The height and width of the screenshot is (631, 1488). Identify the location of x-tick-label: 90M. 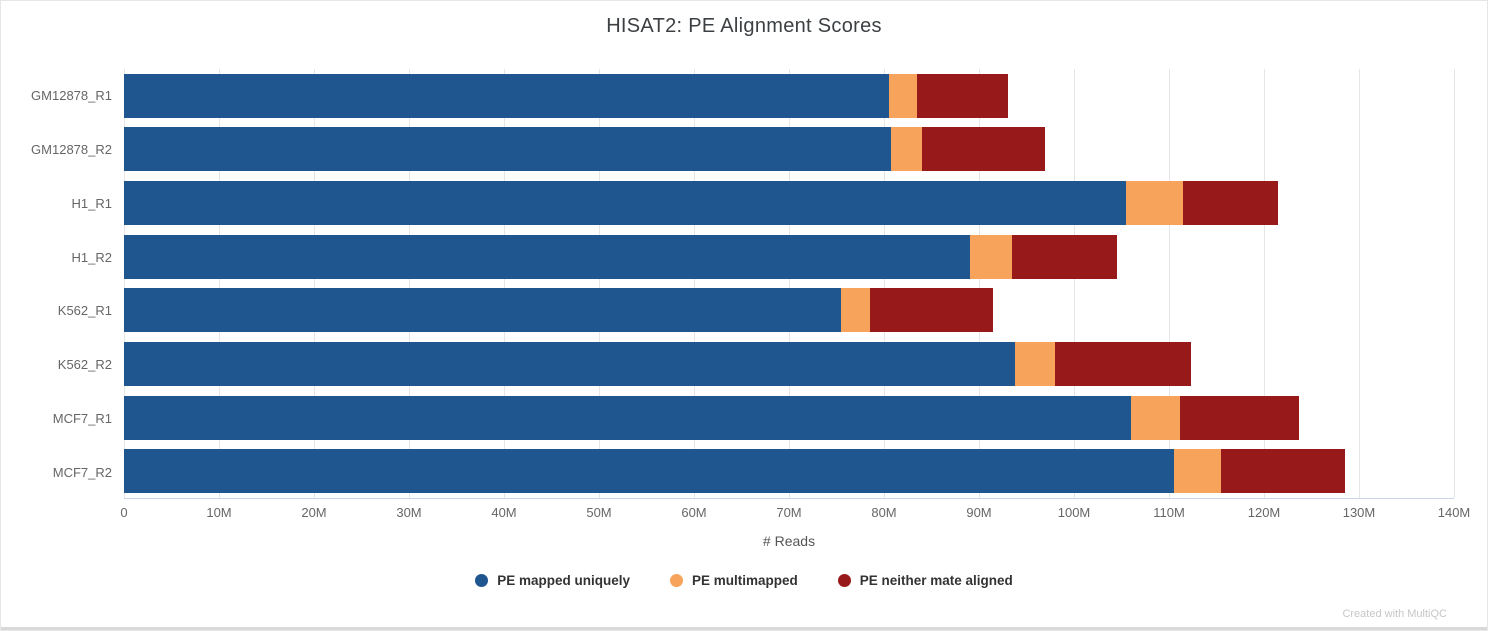
(979, 512).